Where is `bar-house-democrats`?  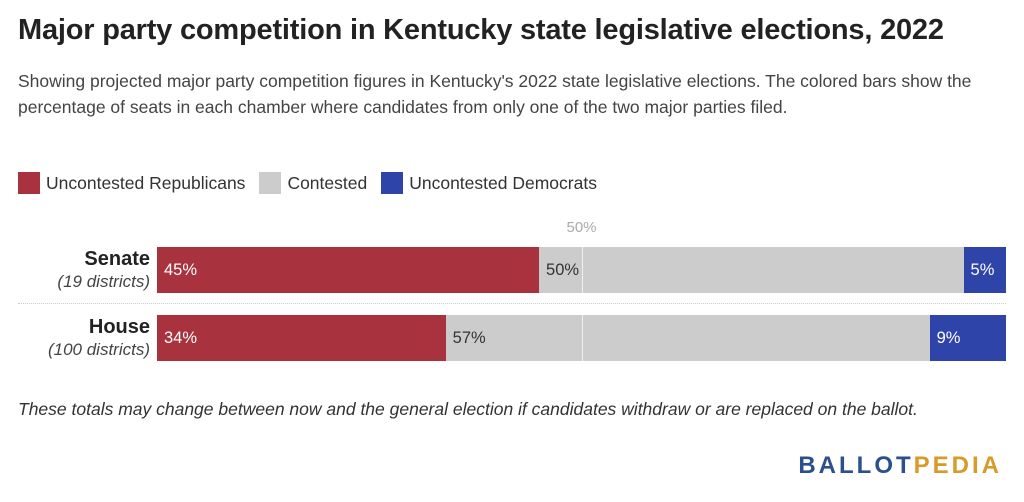 bar-house-democrats is located at coordinates (967, 338).